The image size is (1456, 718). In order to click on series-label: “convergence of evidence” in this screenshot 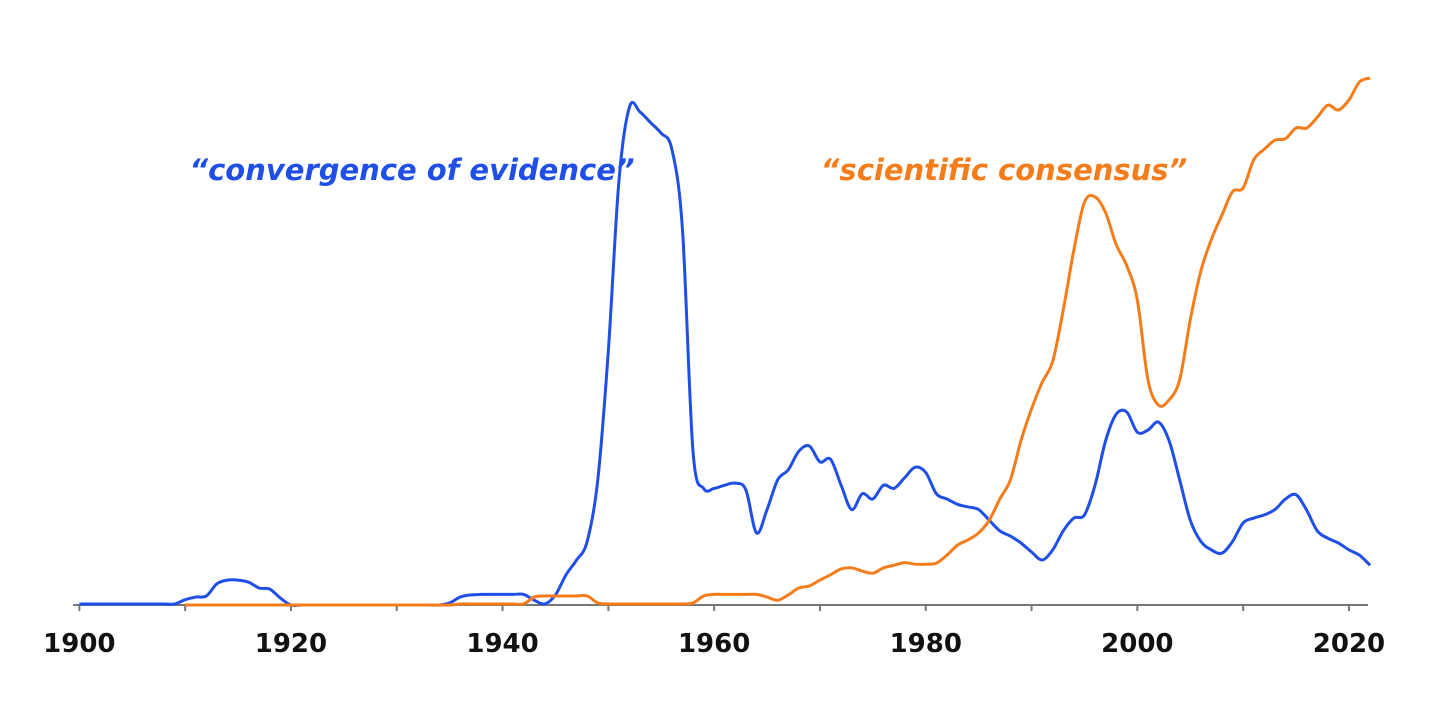, I will do `click(411, 170)`.